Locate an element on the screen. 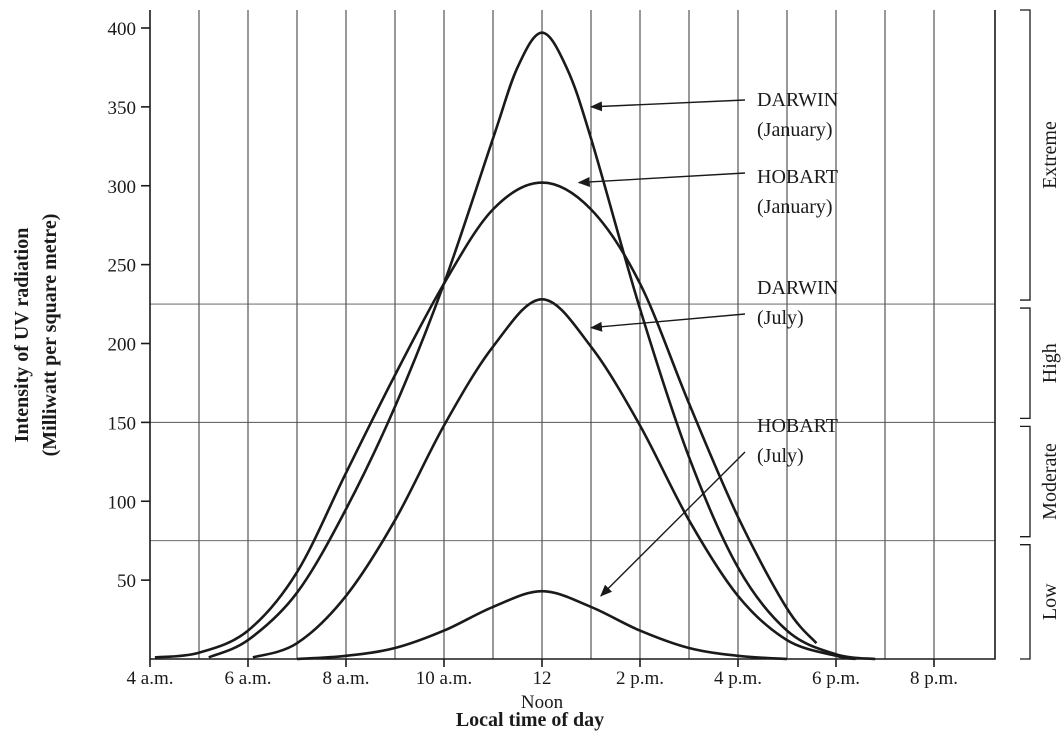  y-tick-label: 150 is located at coordinates (122, 423).